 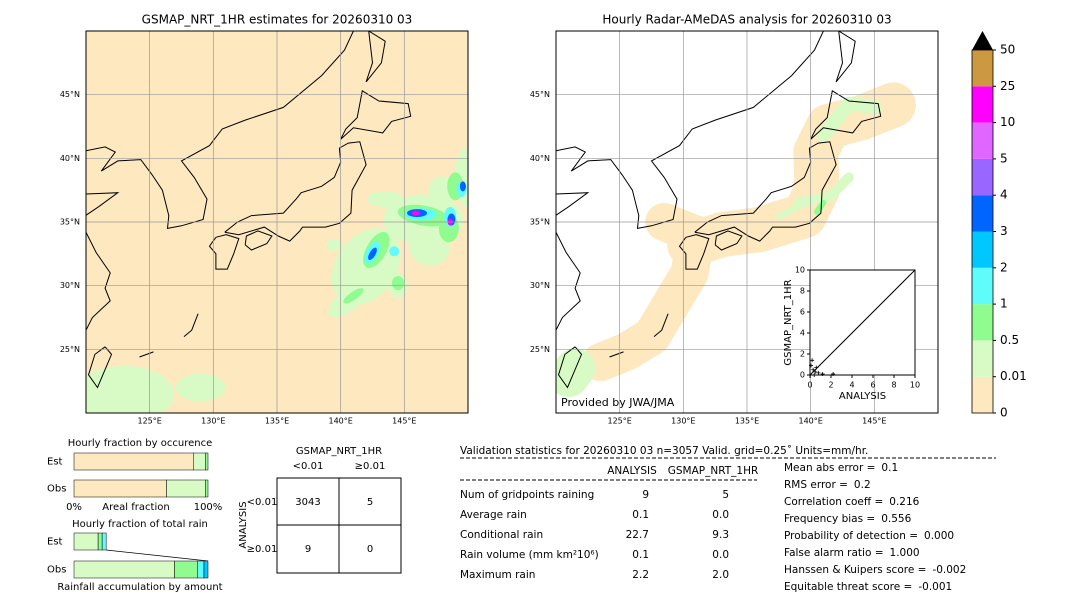 What do you see at coordinates (830, 385) in the screenshot?
I see `x-tick-label: 2` at bounding box center [830, 385].